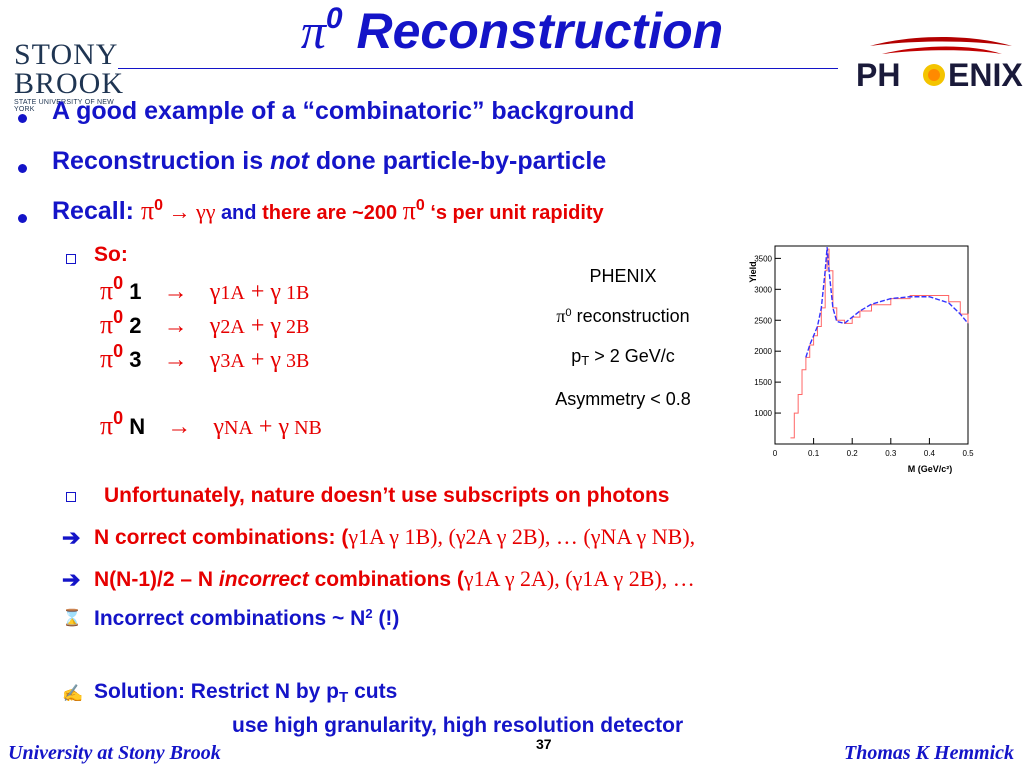  Describe the element at coordinates (96, 211) in the screenshot. I see `recall-label: Recall:` at that location.